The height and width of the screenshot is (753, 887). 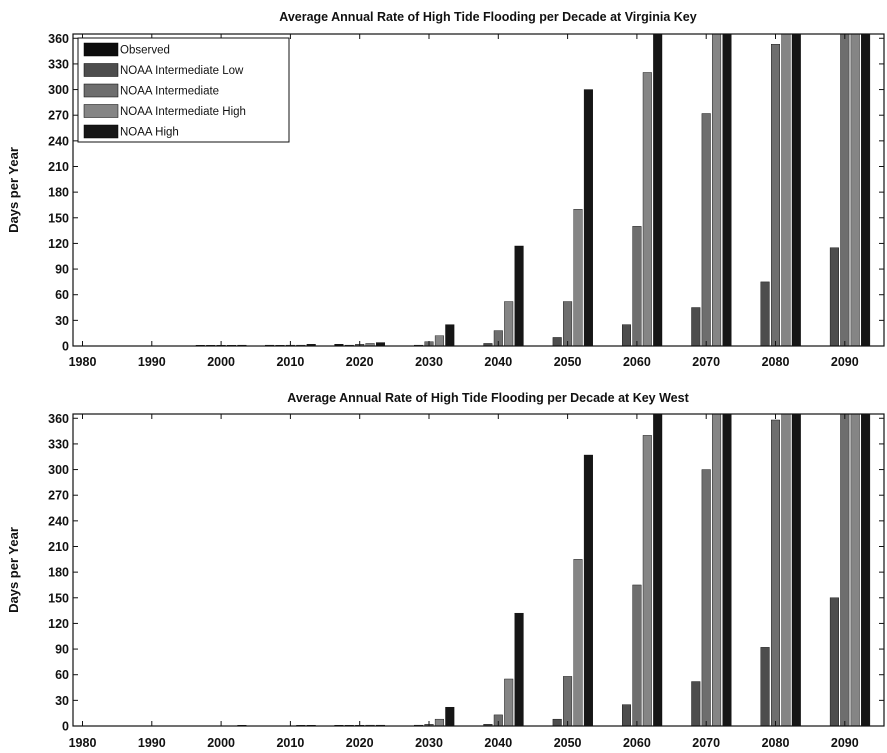 I want to click on y-tick-label: 0, so click(x=65, y=727).